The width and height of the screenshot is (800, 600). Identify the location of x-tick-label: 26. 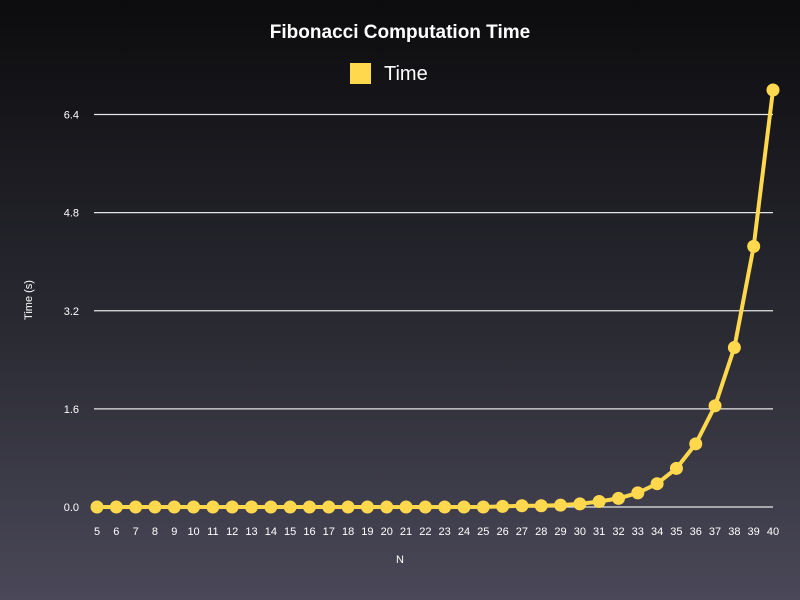
(502, 532).